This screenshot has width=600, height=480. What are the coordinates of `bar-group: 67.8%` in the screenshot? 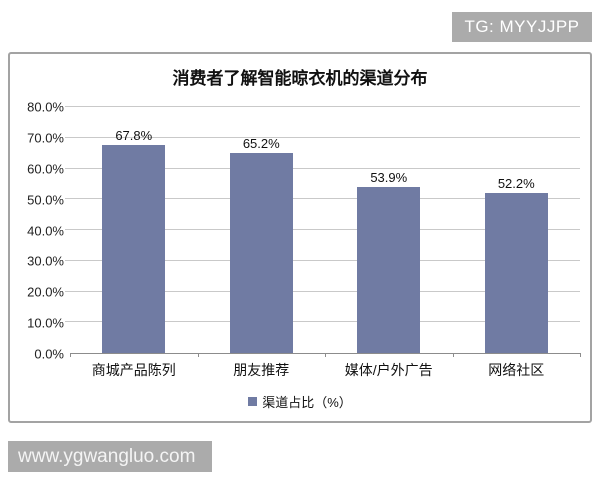 It's located at (134, 230).